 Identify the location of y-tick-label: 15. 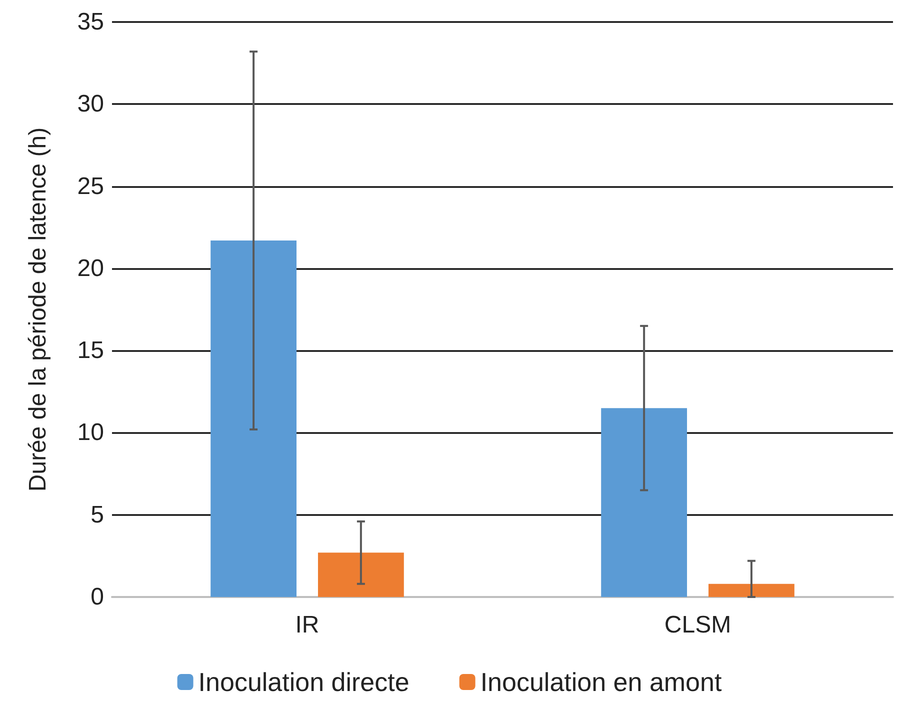
(90, 350).